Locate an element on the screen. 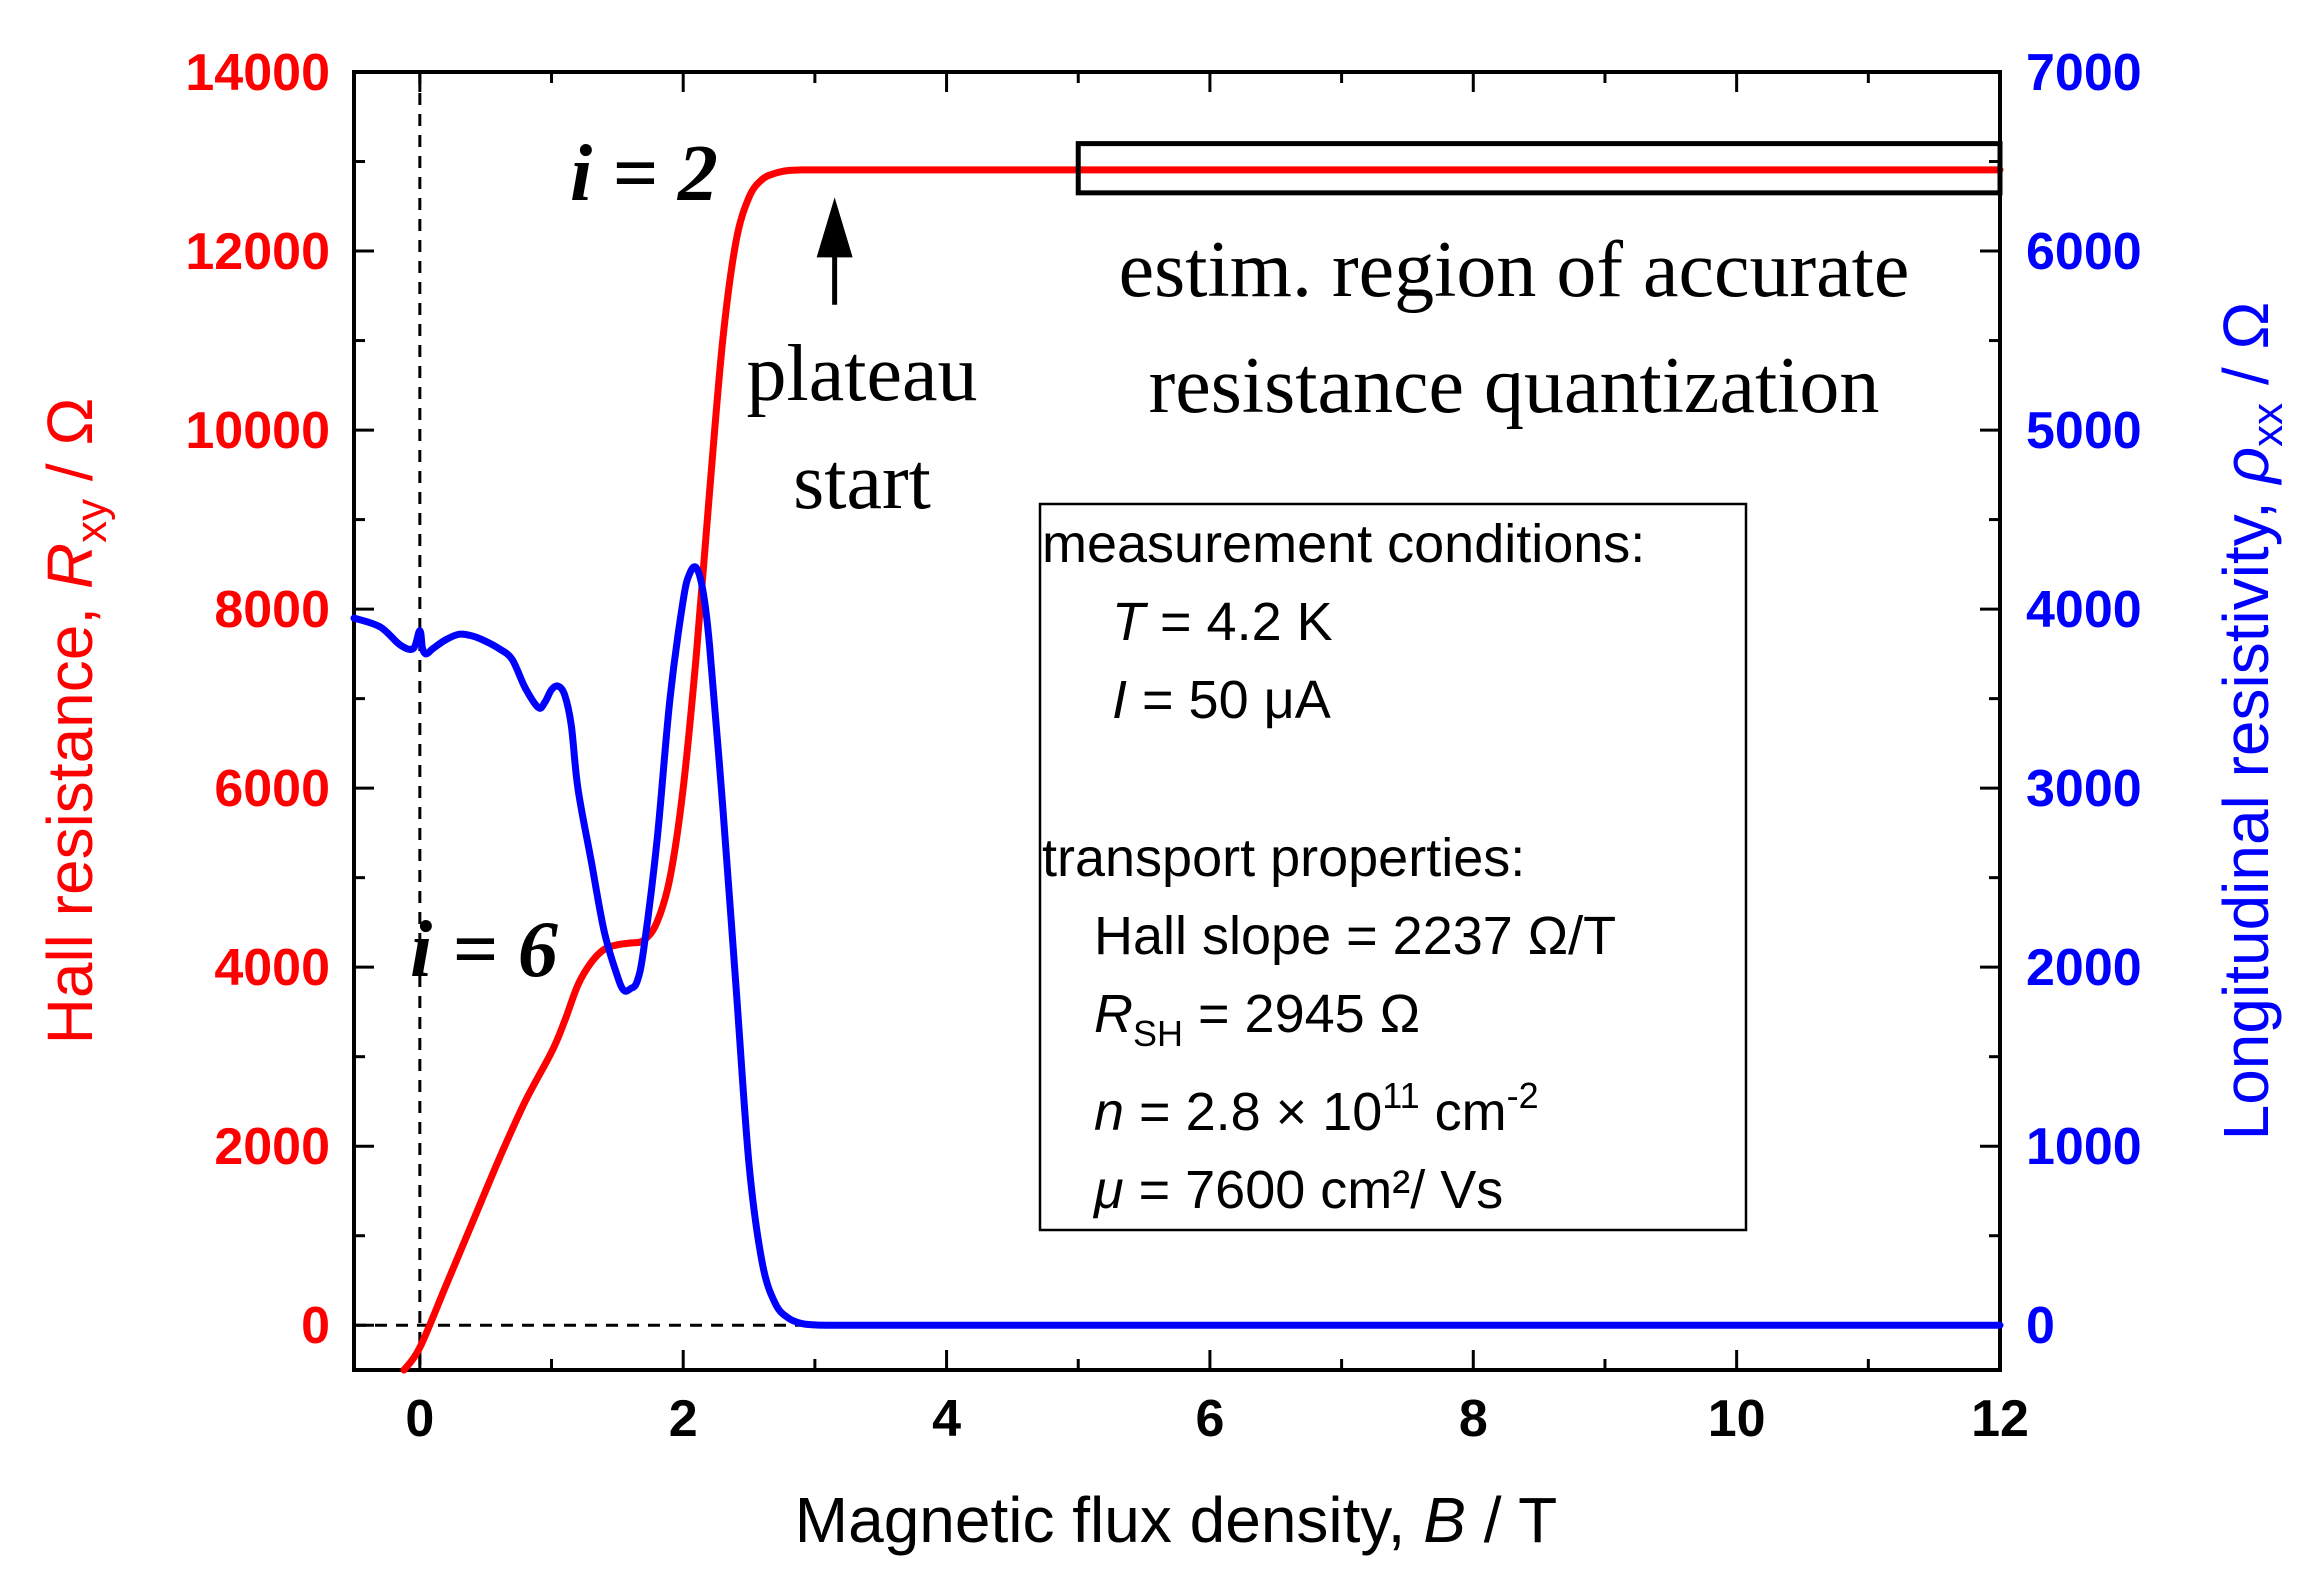  y-left-tick-label: 2000 is located at coordinates (272, 1147).